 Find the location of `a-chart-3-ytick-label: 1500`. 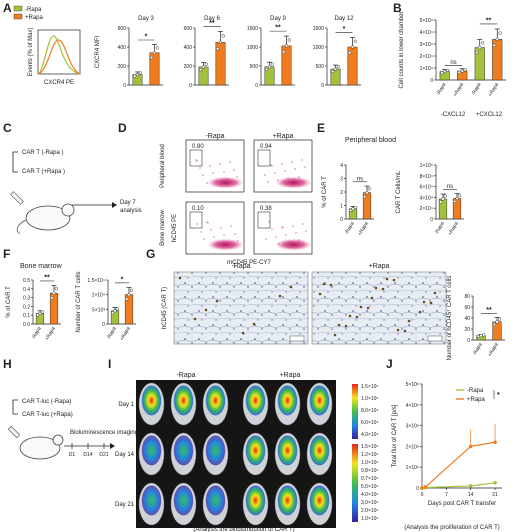

a-chart-3-ytick-label: 1500 is located at coordinates (252, 29).